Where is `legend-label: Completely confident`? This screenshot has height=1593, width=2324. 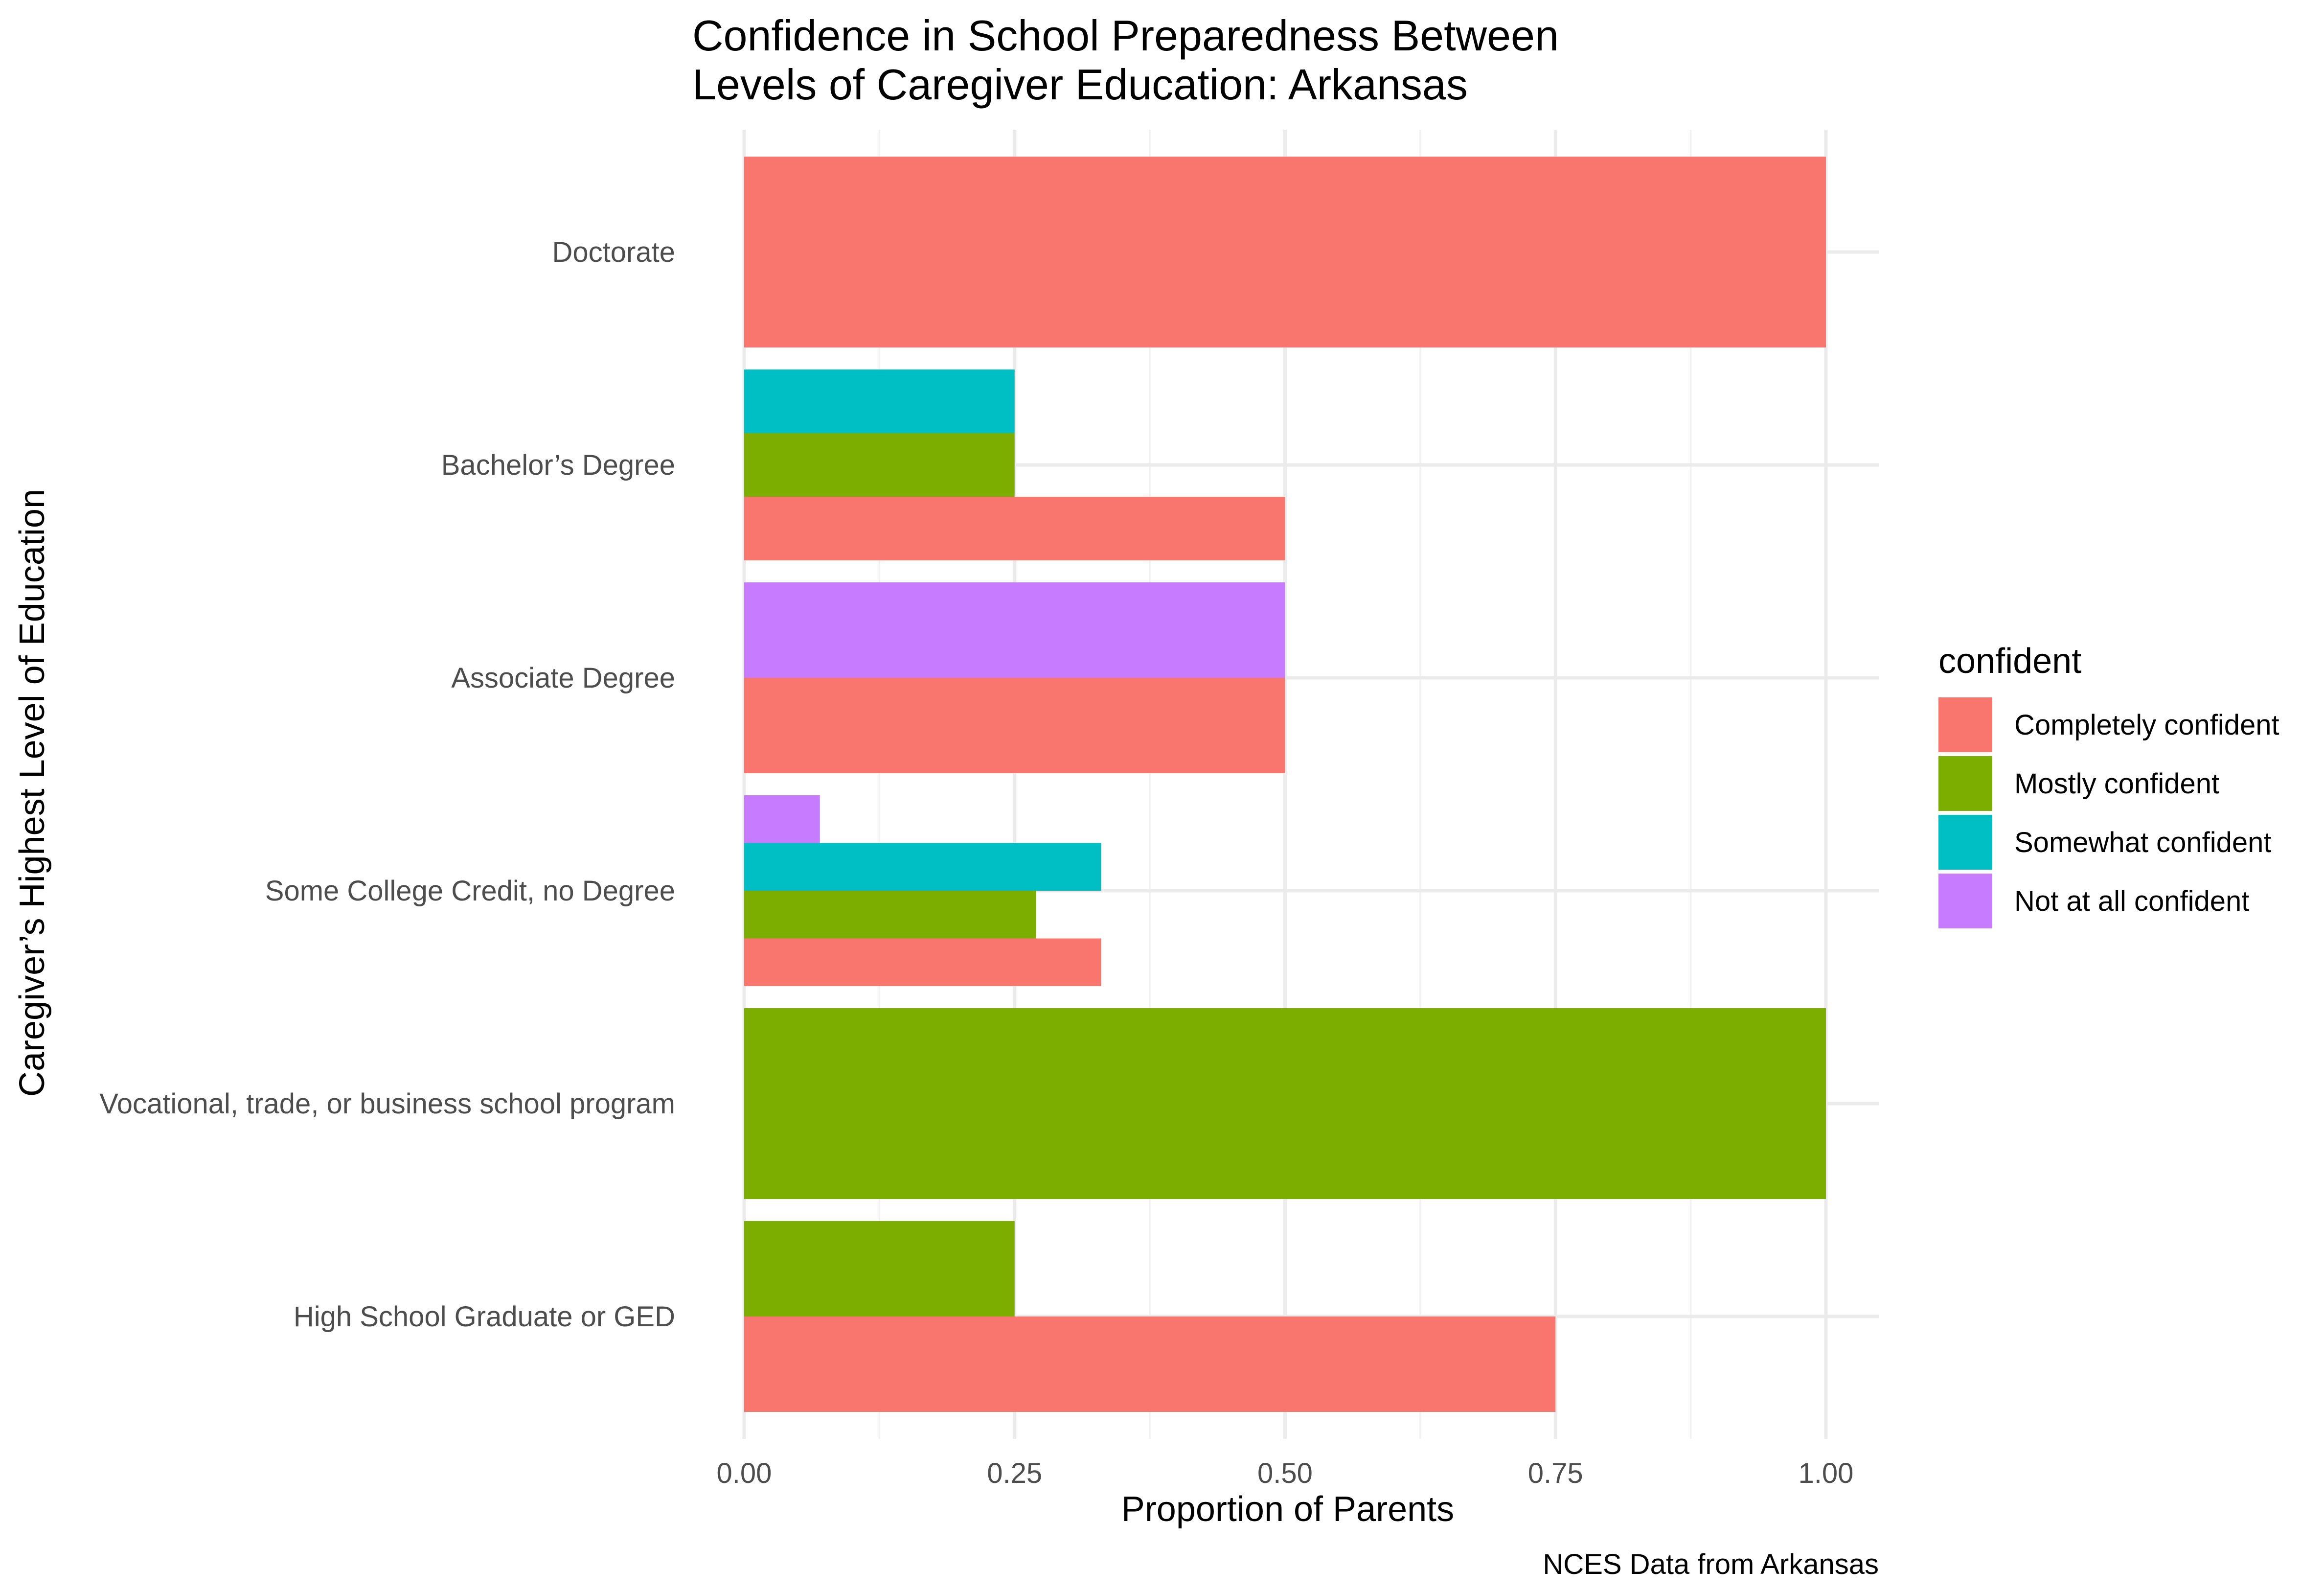
legend-label: Completely confident is located at coordinates (2147, 725).